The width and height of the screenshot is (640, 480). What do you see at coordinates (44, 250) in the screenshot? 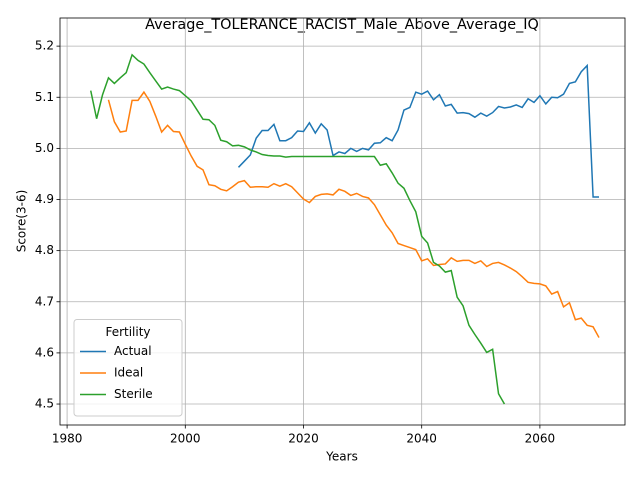
I see `y-tick-label: 4.8` at bounding box center [44, 250].